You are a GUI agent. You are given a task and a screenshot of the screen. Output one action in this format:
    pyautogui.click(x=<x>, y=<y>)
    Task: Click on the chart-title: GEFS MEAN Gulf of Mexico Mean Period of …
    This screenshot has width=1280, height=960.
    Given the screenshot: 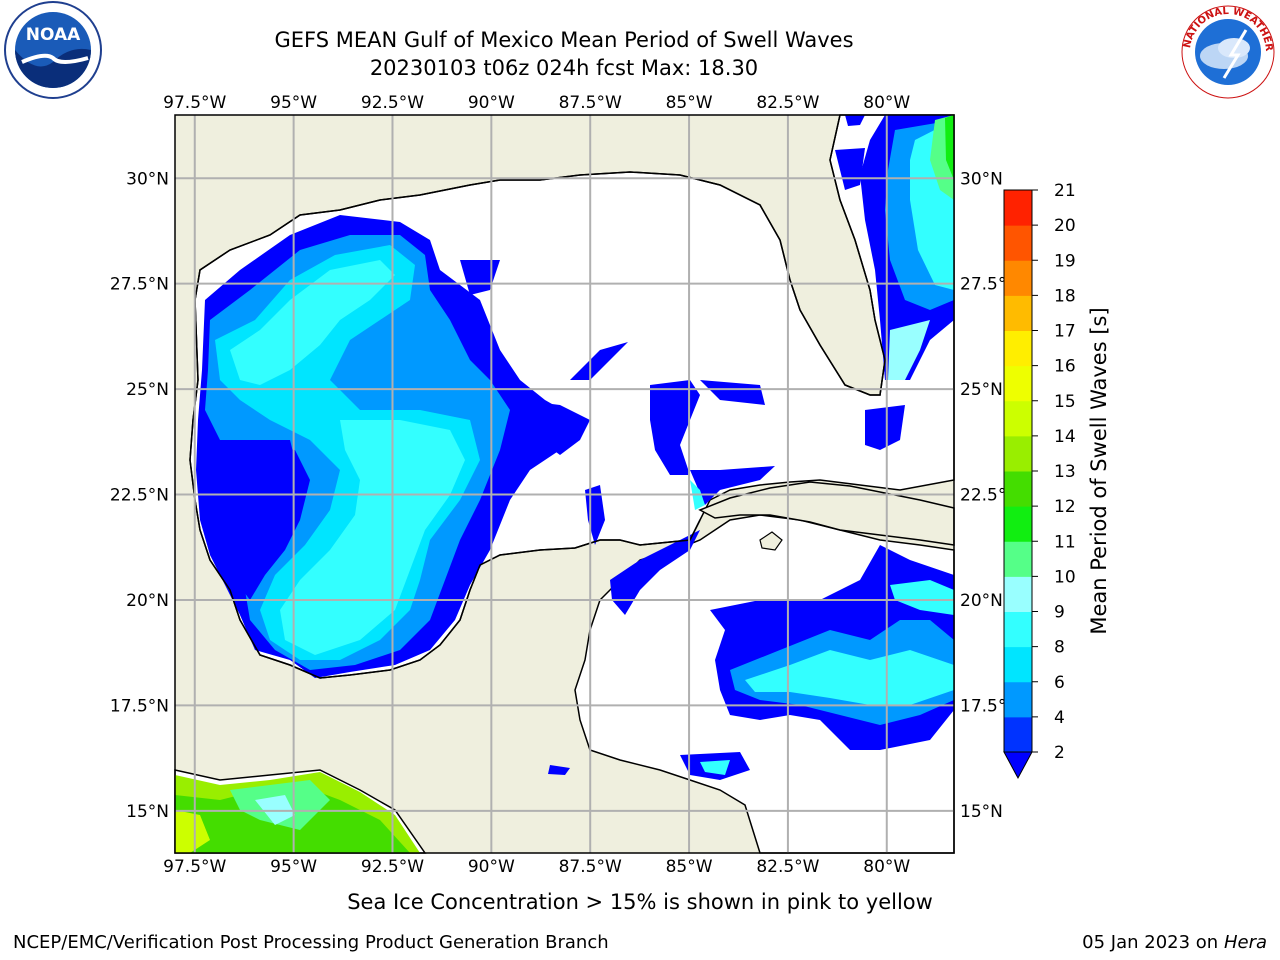 What is the action you would take?
    pyautogui.click(x=564, y=40)
    